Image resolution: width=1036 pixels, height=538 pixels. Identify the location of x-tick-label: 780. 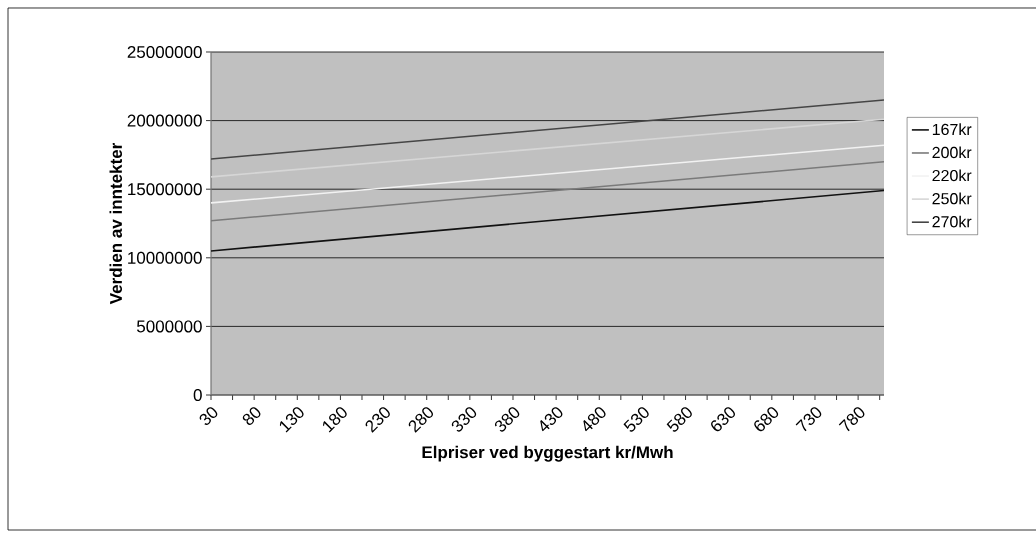
(851, 419).